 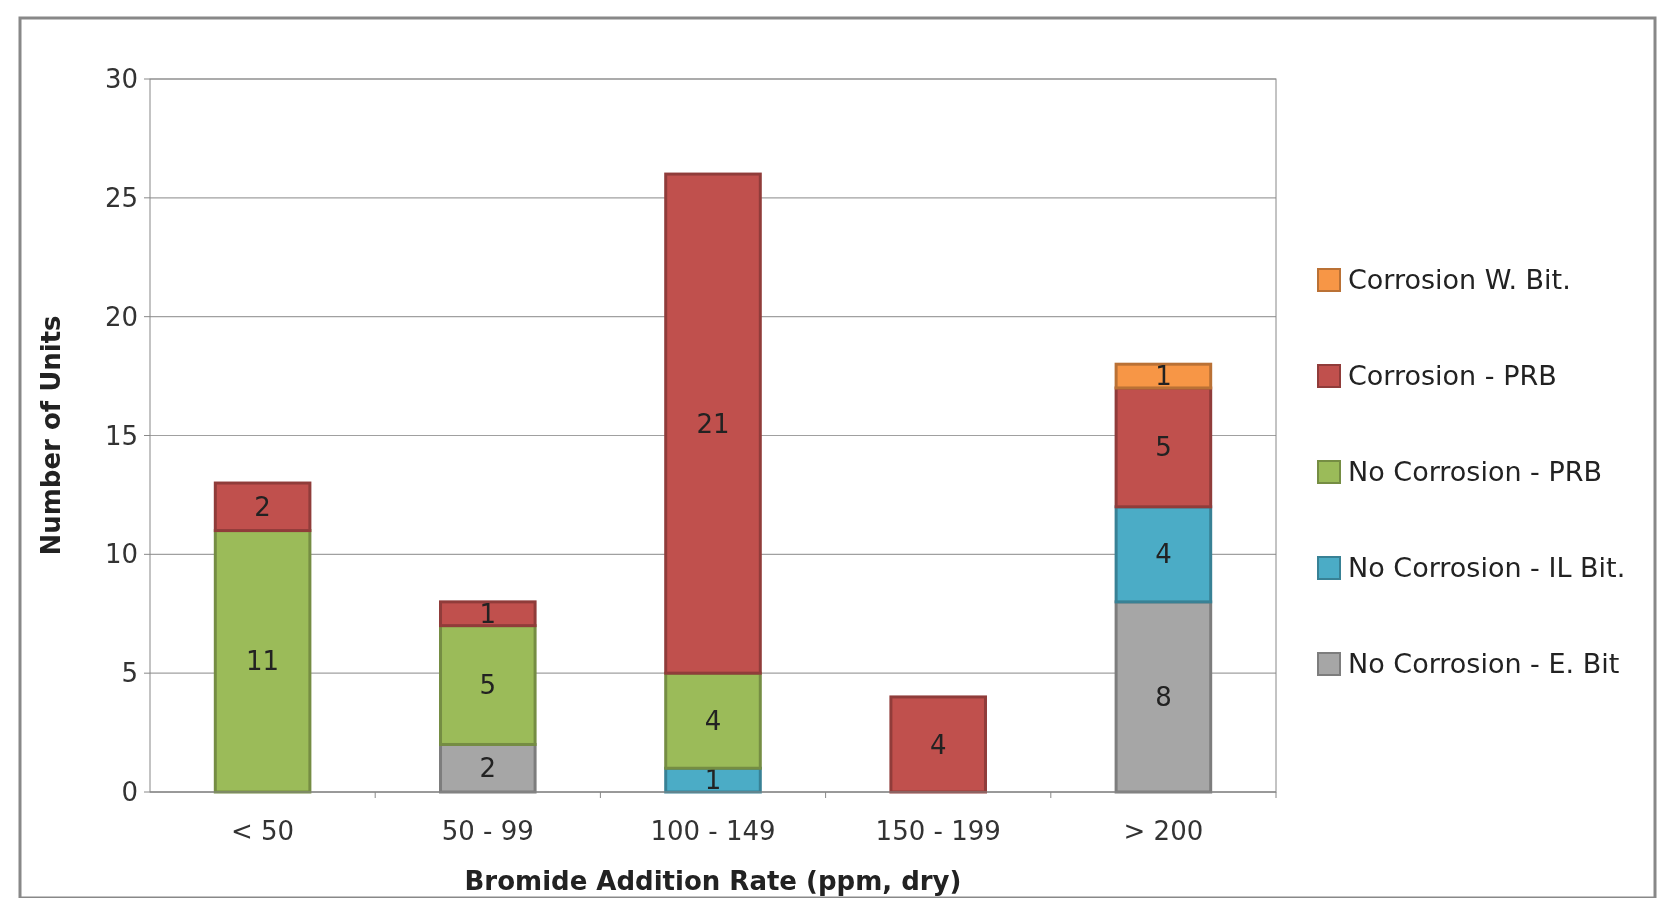 What do you see at coordinates (263, 831) in the screenshot?
I see `x-tick-label: < 50` at bounding box center [263, 831].